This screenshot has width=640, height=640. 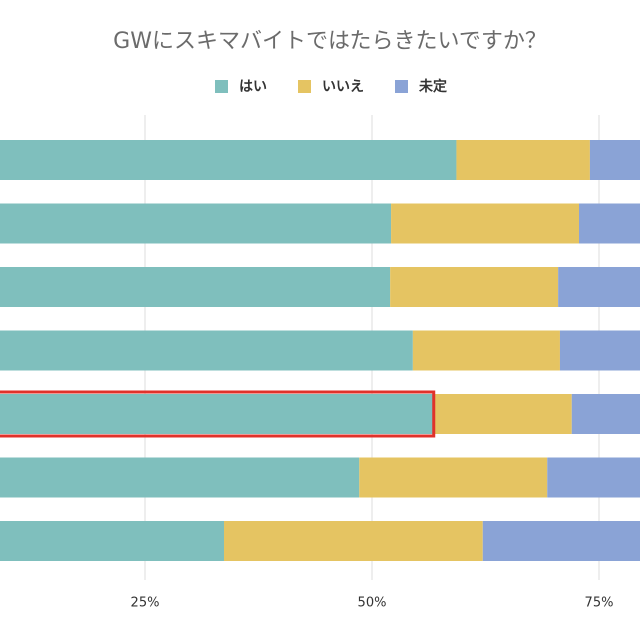 What do you see at coordinates (145, 603) in the screenshot?
I see `x-tick-label: 25%` at bounding box center [145, 603].